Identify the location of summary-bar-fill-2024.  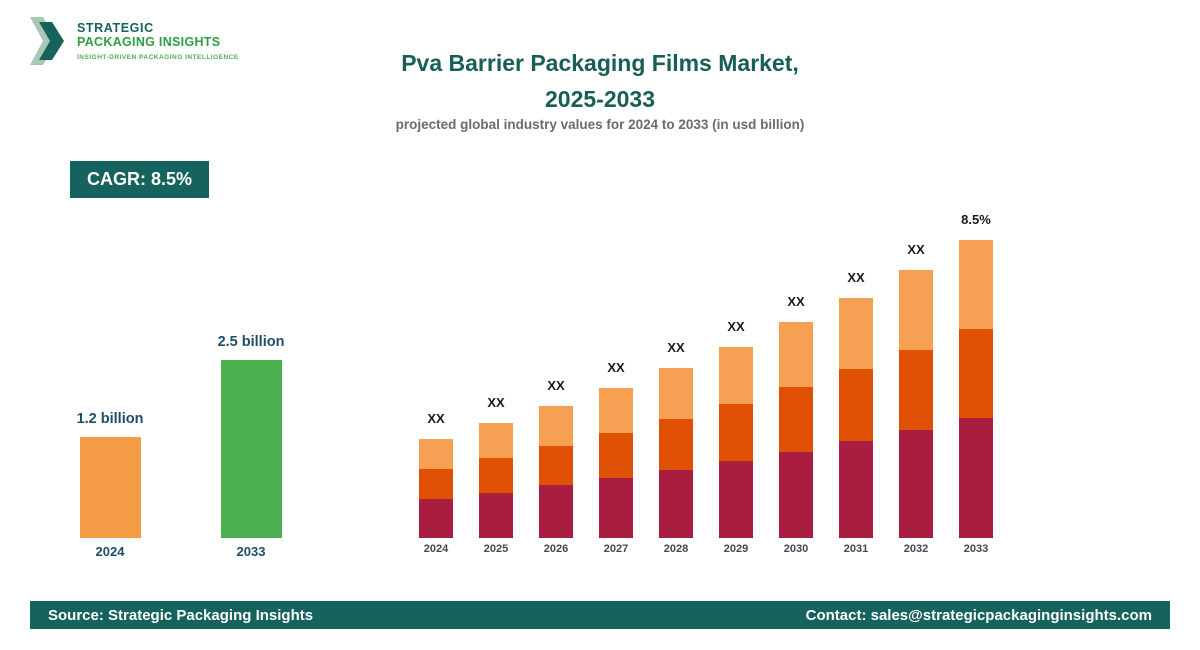
(110, 487).